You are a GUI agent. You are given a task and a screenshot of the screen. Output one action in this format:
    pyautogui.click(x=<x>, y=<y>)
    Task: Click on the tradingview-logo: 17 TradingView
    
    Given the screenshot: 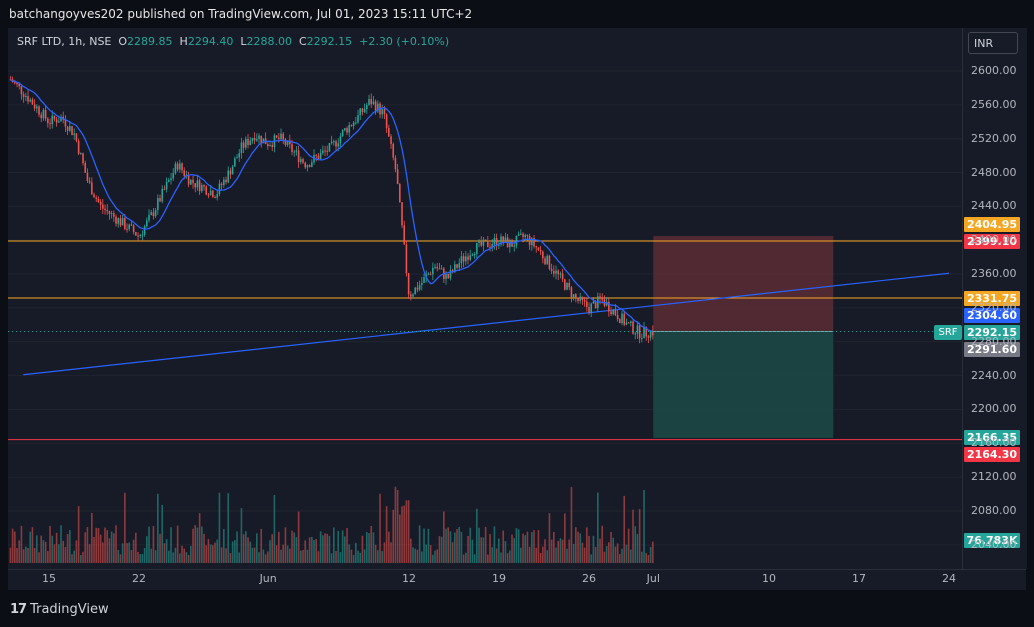 What is the action you would take?
    pyautogui.click(x=59, y=609)
    